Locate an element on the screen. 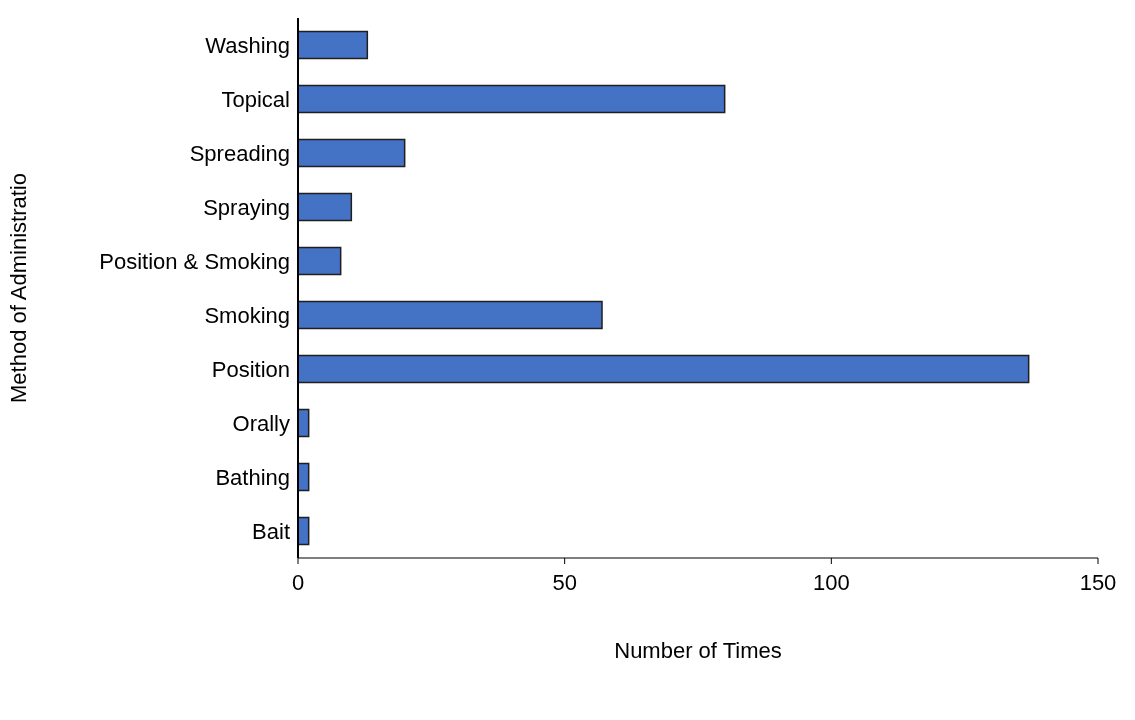 The width and height of the screenshot is (1135, 720). x-tick-label: 50 is located at coordinates (564, 582).